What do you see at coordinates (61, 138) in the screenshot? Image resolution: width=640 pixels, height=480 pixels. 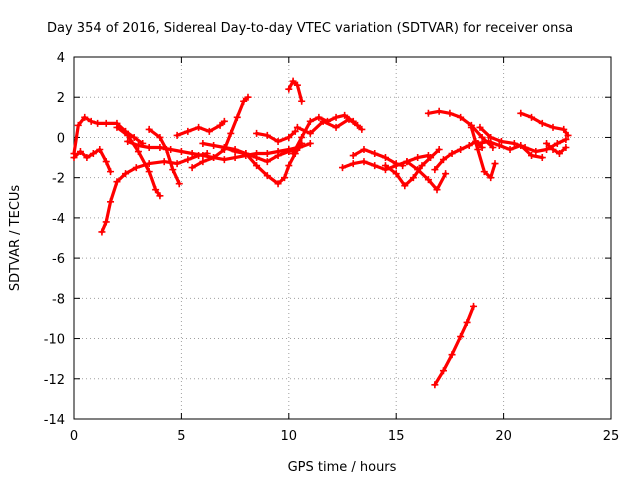 I see `y-tick-label: 0` at bounding box center [61, 138].